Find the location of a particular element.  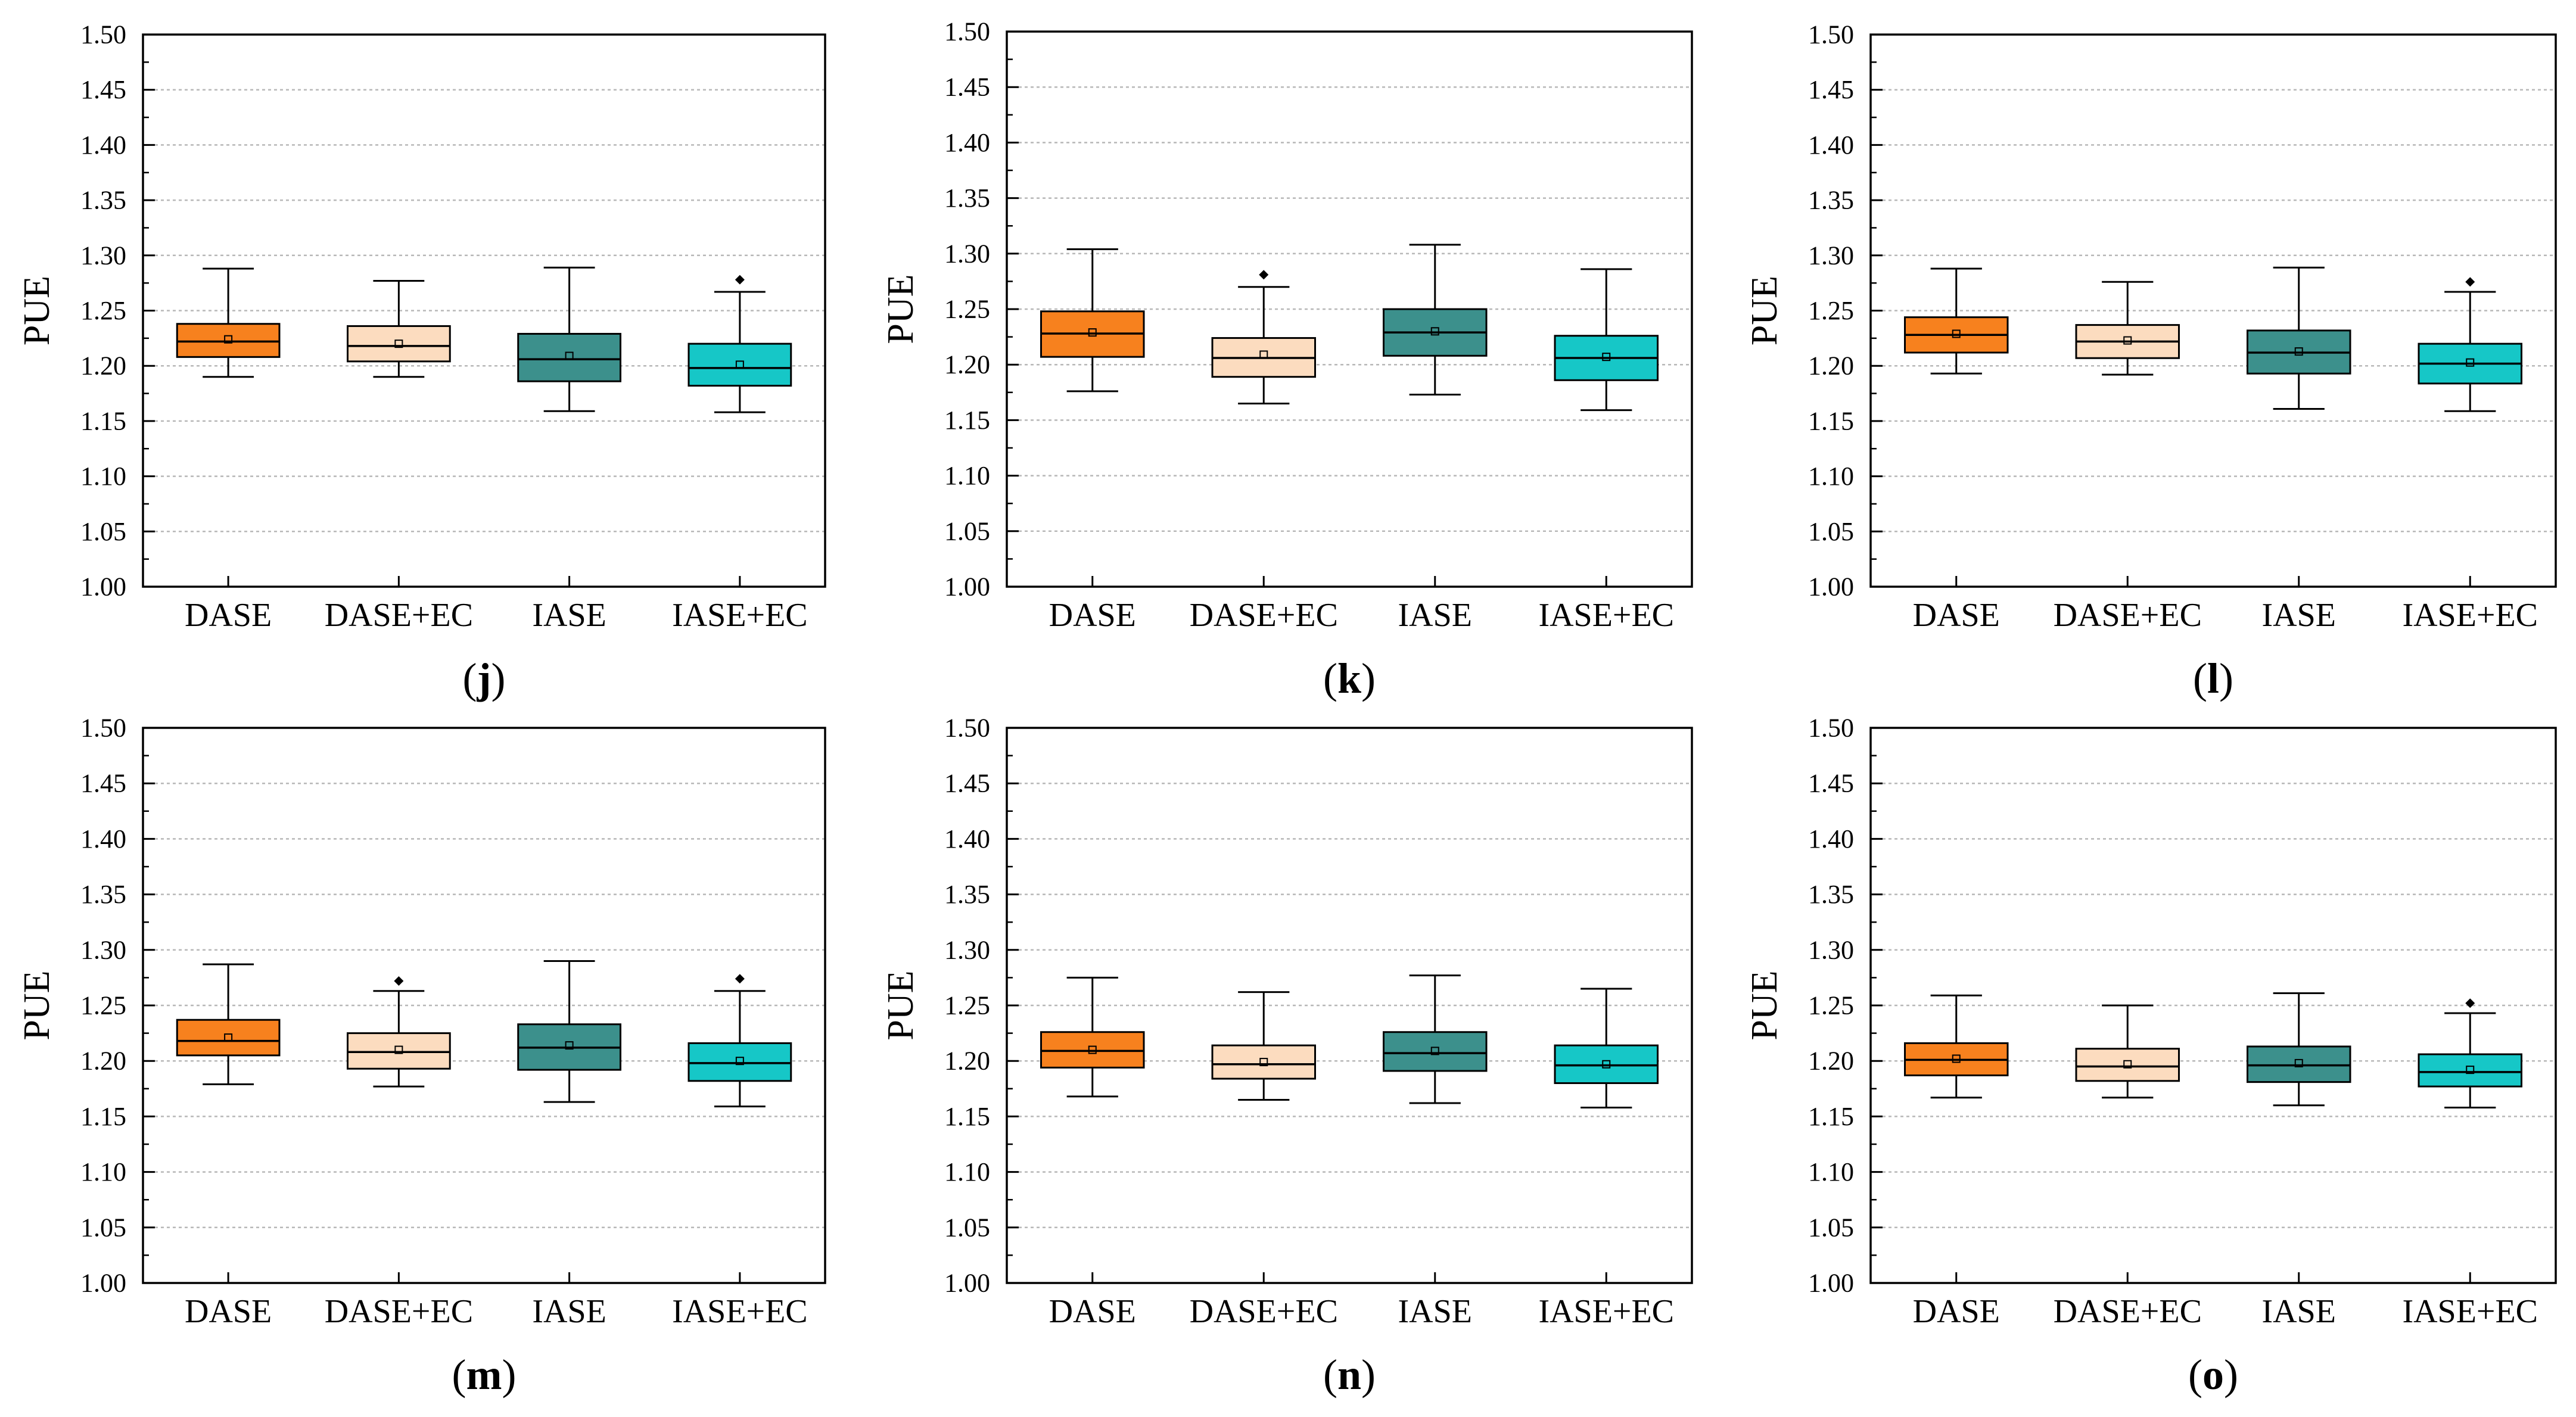

box-dase is located at coordinates (228, 1038).